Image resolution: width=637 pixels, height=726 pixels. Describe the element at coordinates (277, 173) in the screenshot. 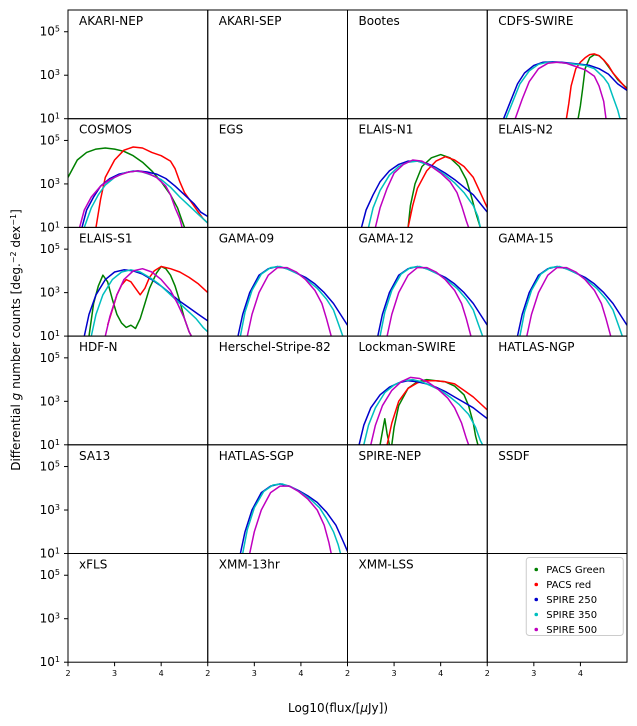

I see `panel-egs: EGS` at that location.